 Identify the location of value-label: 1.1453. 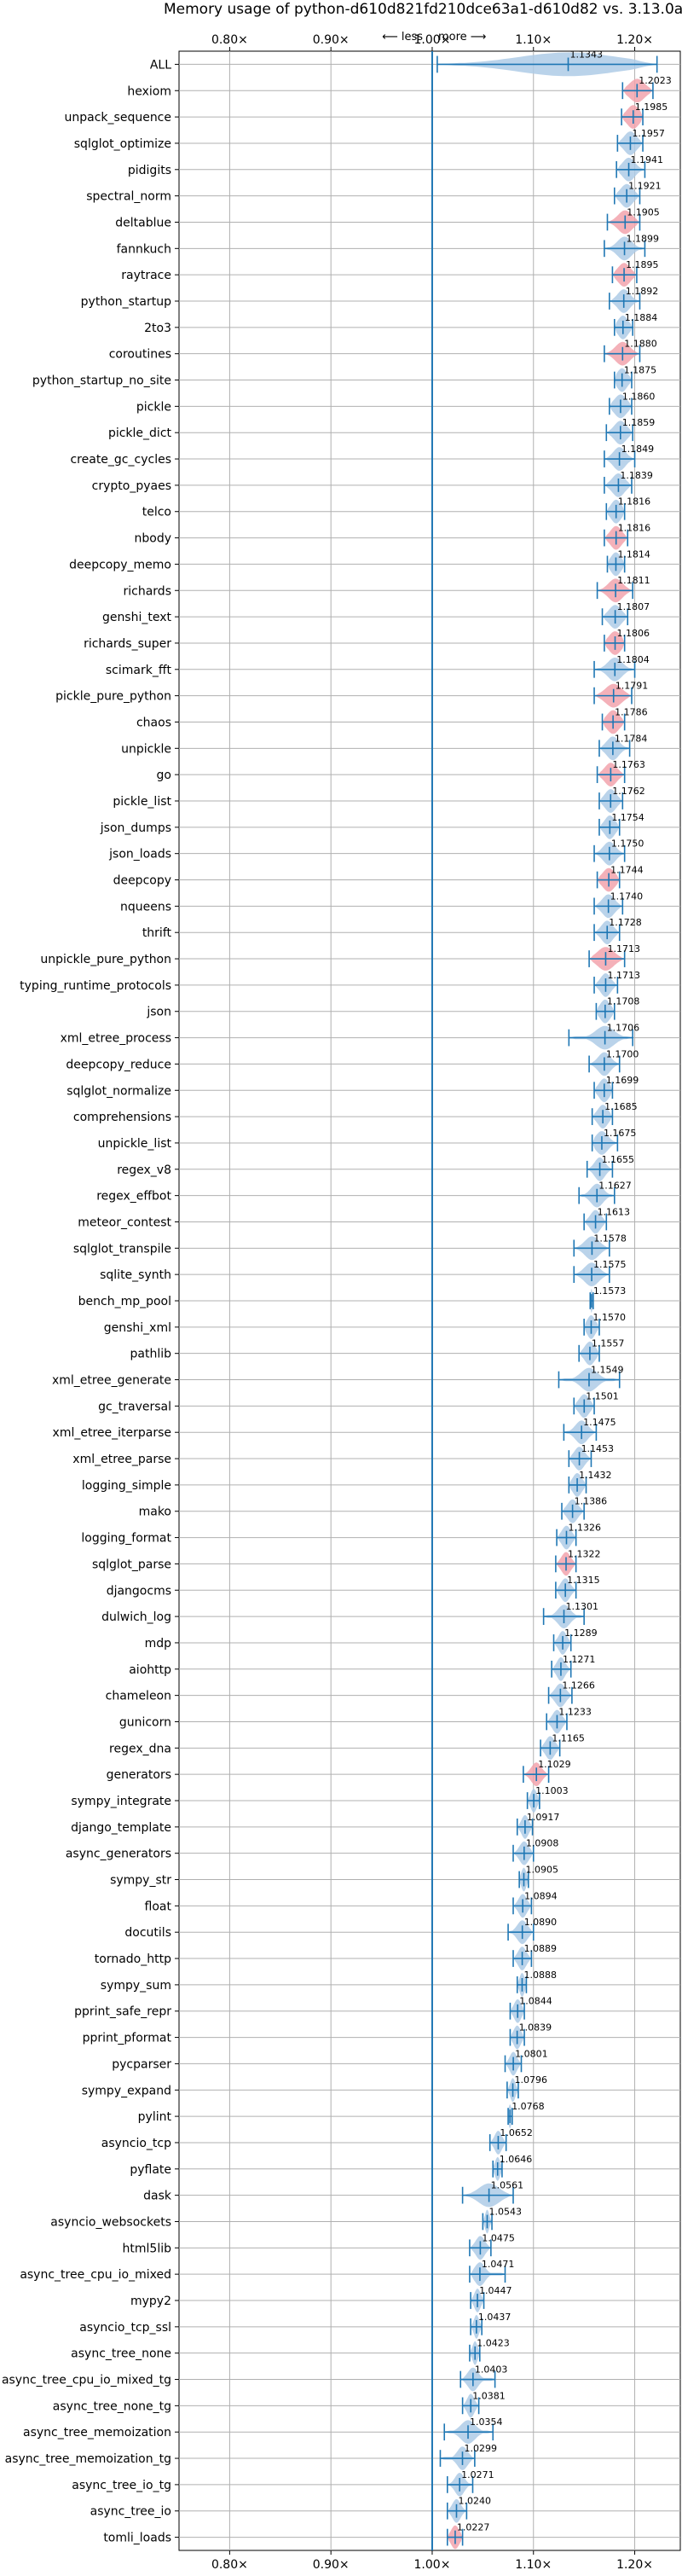
(598, 1448).